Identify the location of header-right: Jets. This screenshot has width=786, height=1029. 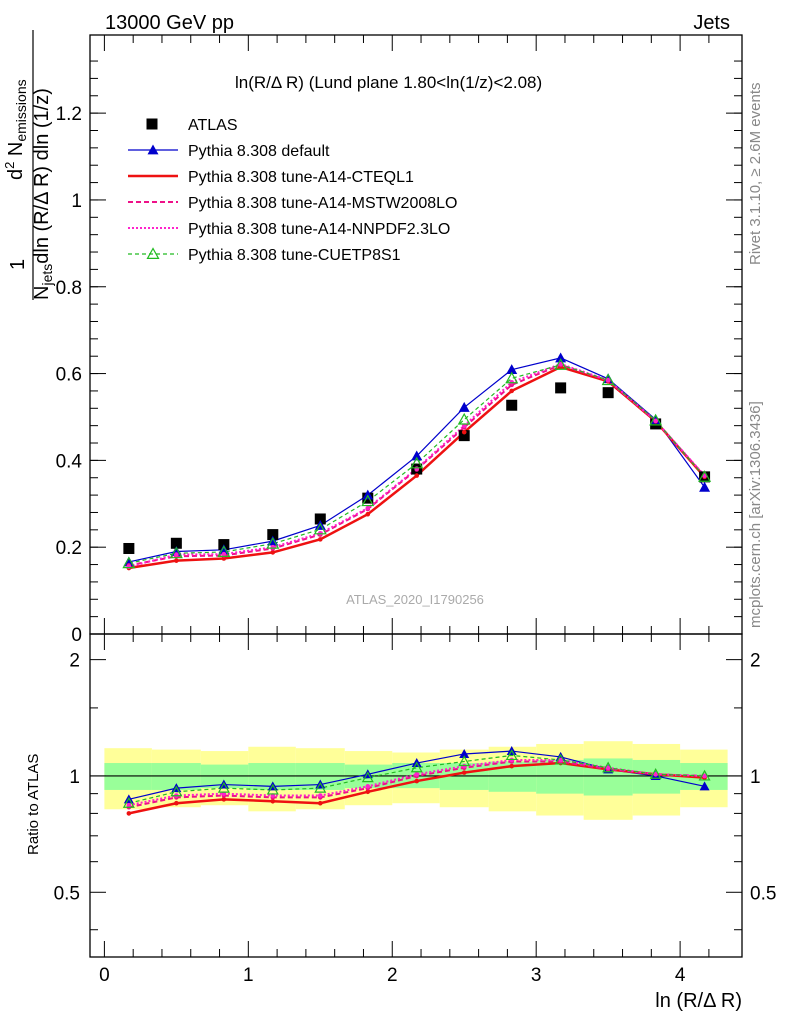
(711, 23).